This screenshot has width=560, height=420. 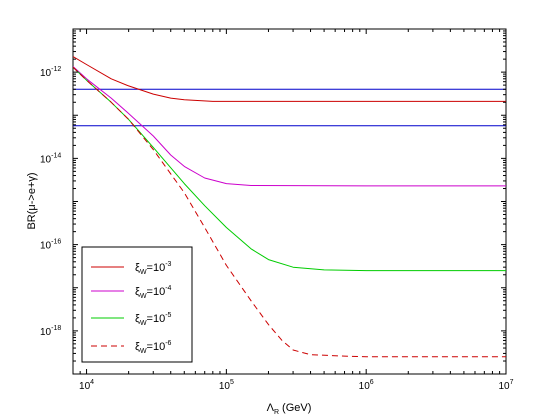 I want to click on x-axis-label-unit: (GeV), so click(x=295, y=408).